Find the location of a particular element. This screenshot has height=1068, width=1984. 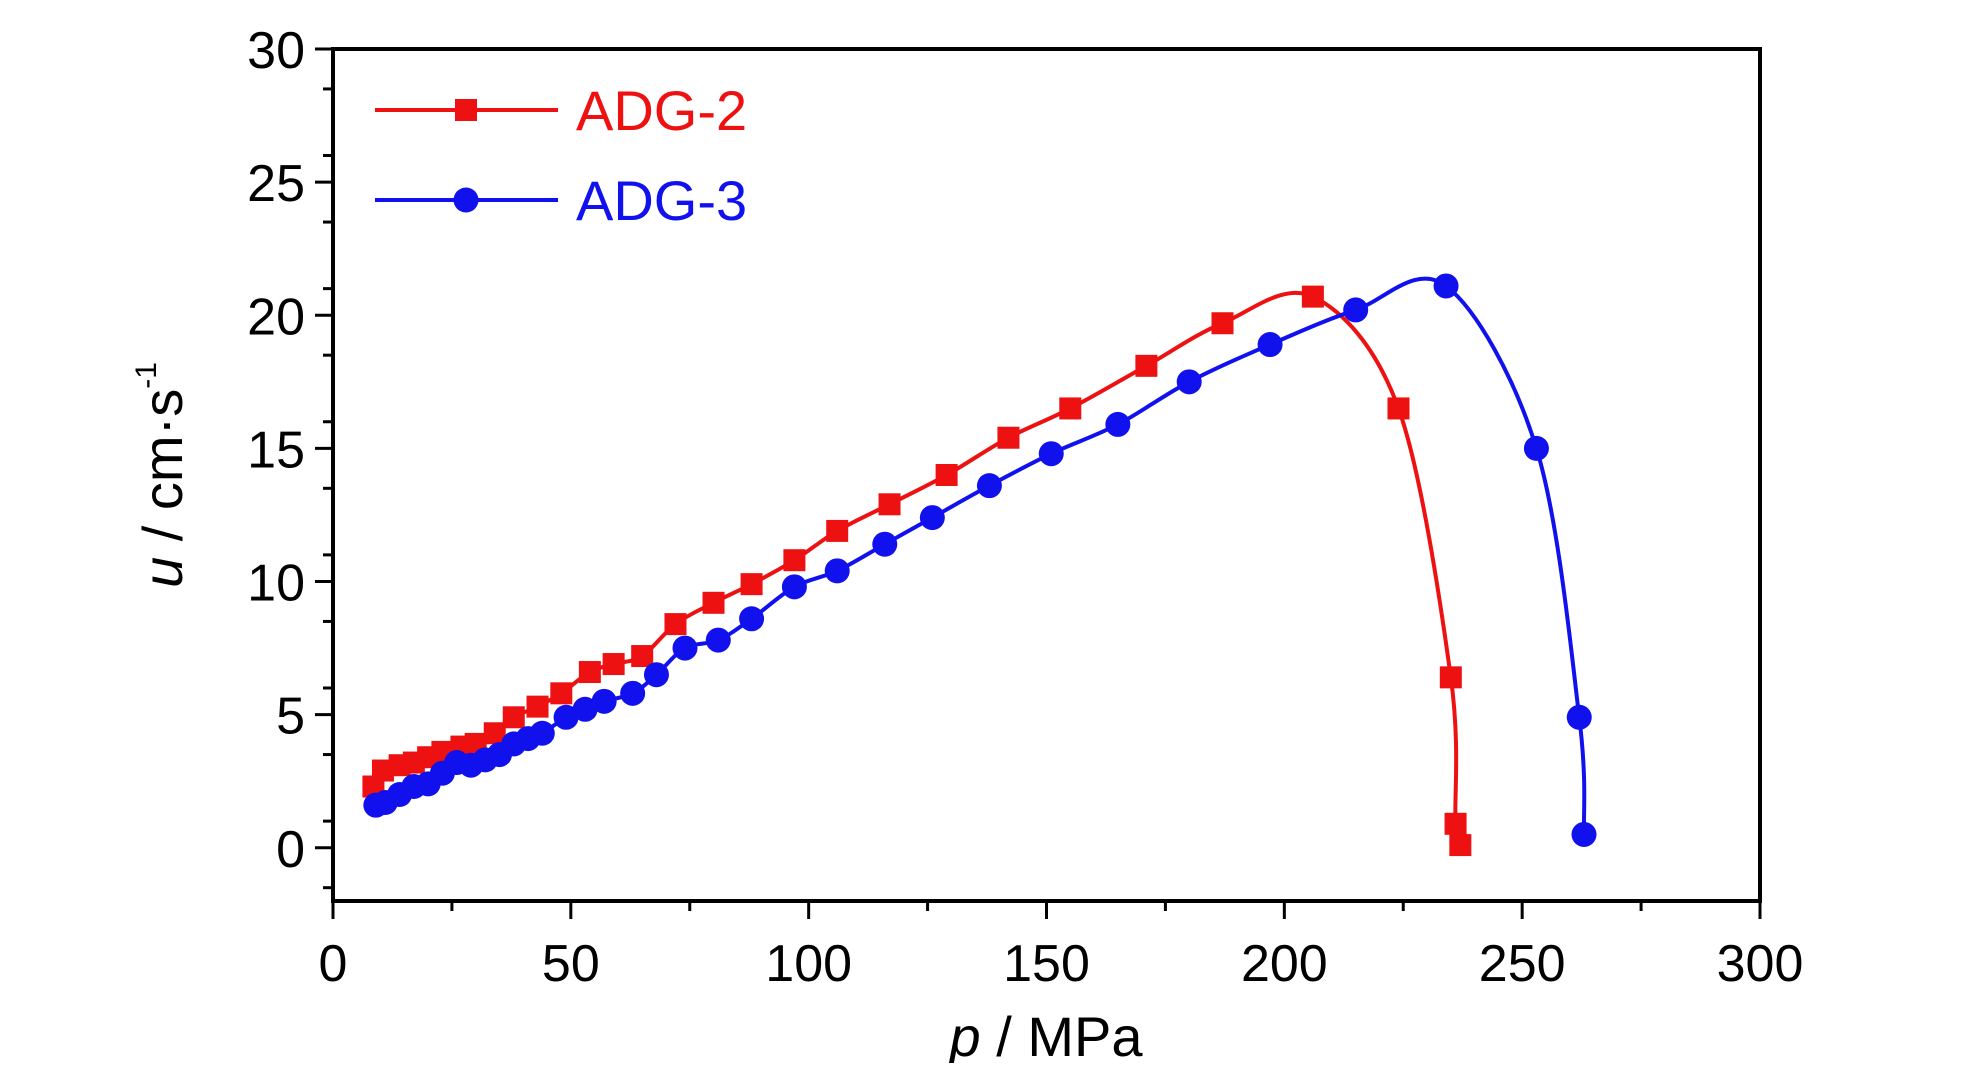

y-tick-label: 15 is located at coordinates (276, 450).